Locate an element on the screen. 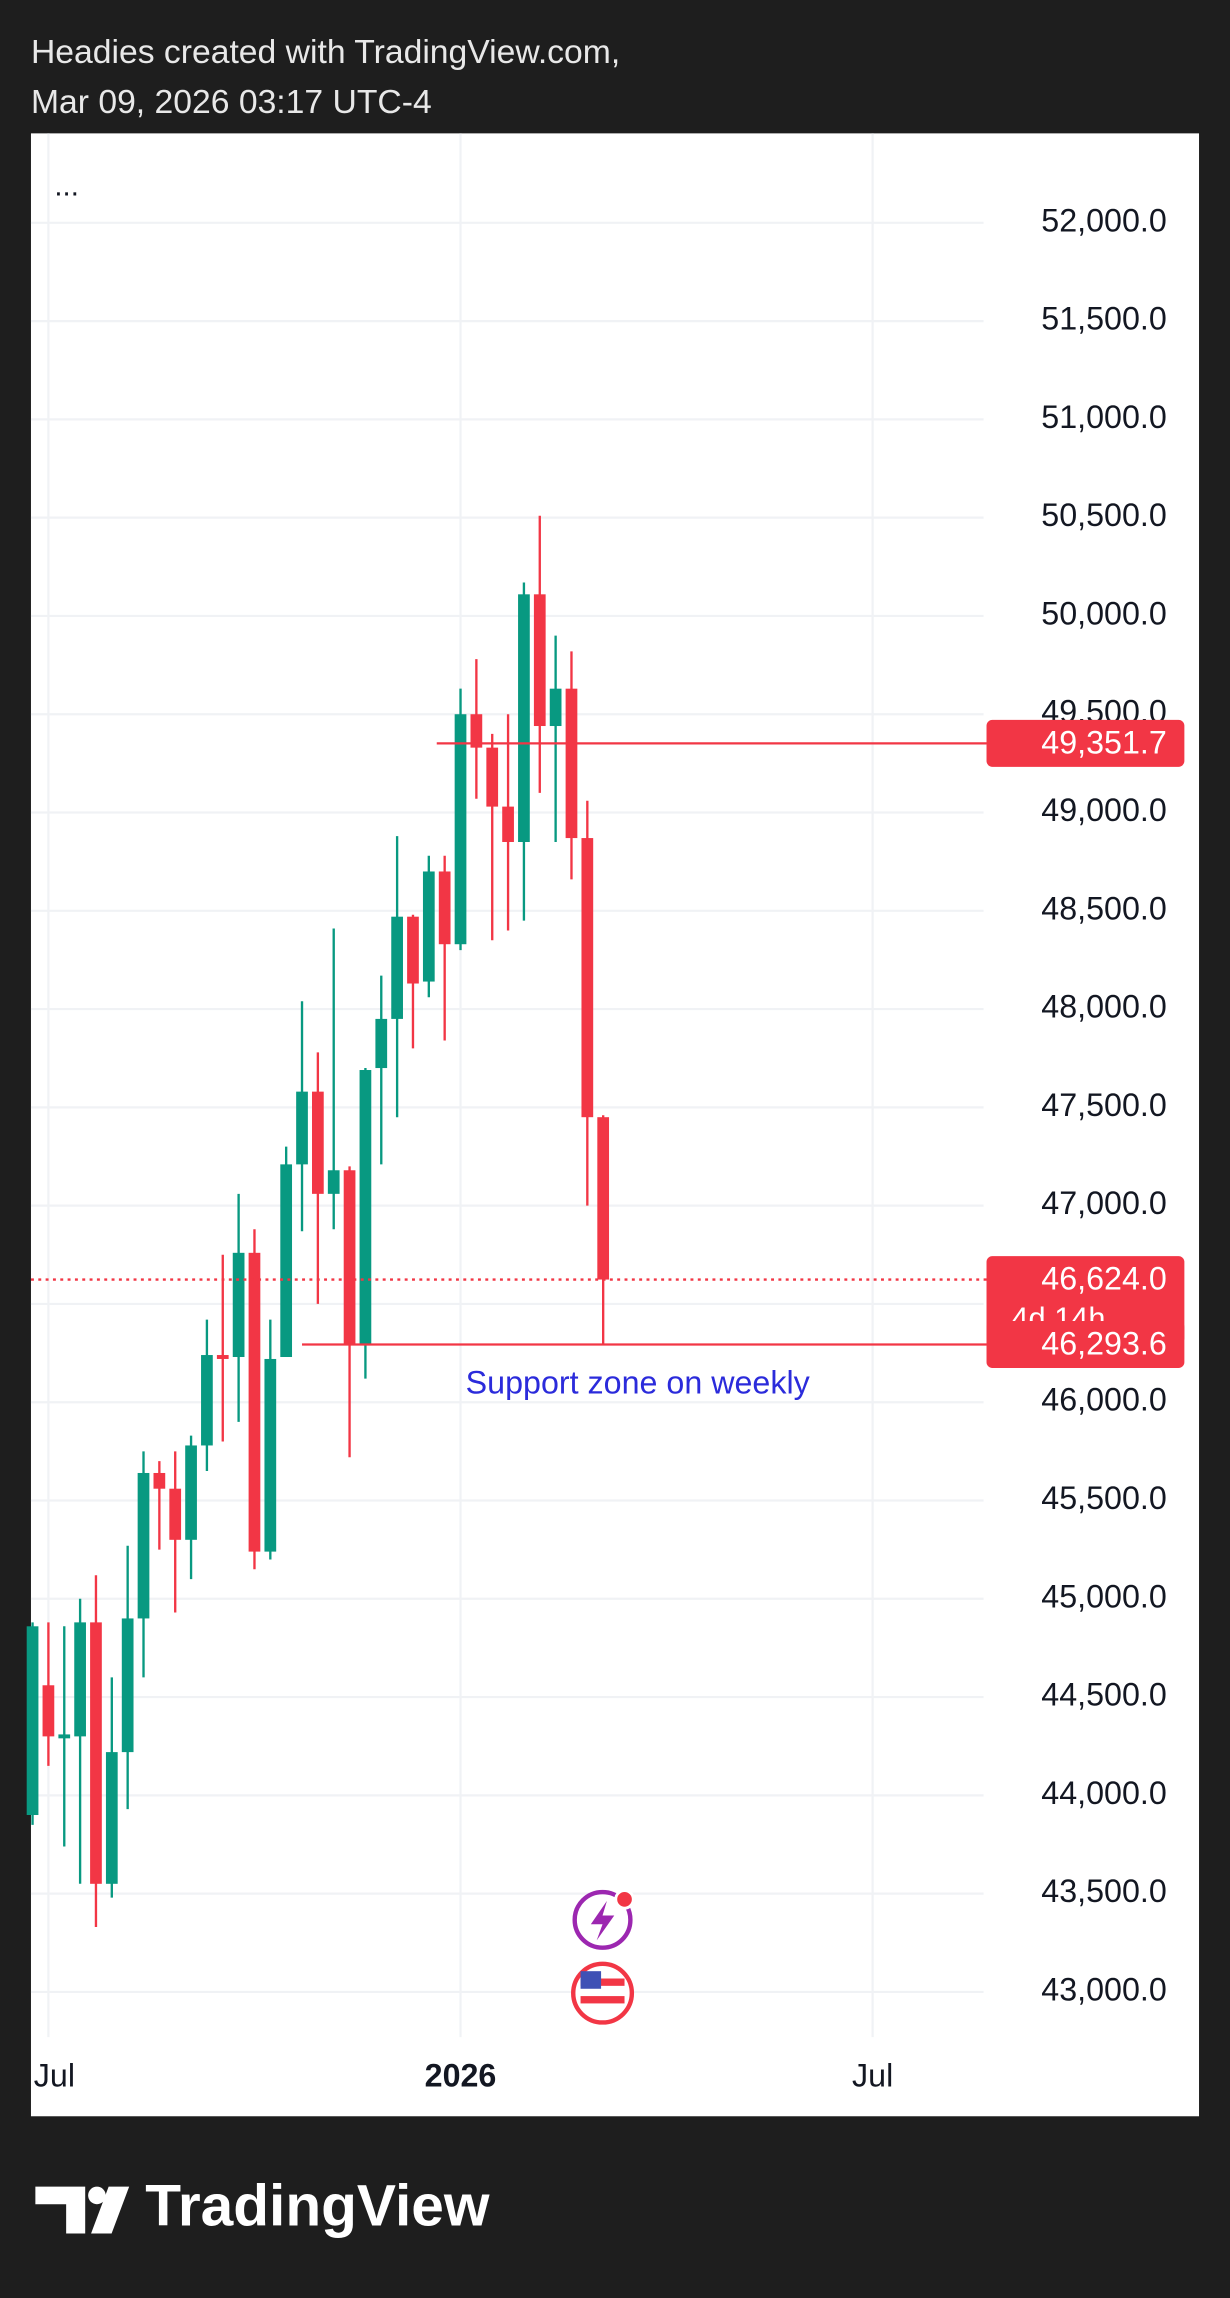 The width and height of the screenshot is (1230, 2298). y-tick-label: 46,000.0 is located at coordinates (1103, 1400).